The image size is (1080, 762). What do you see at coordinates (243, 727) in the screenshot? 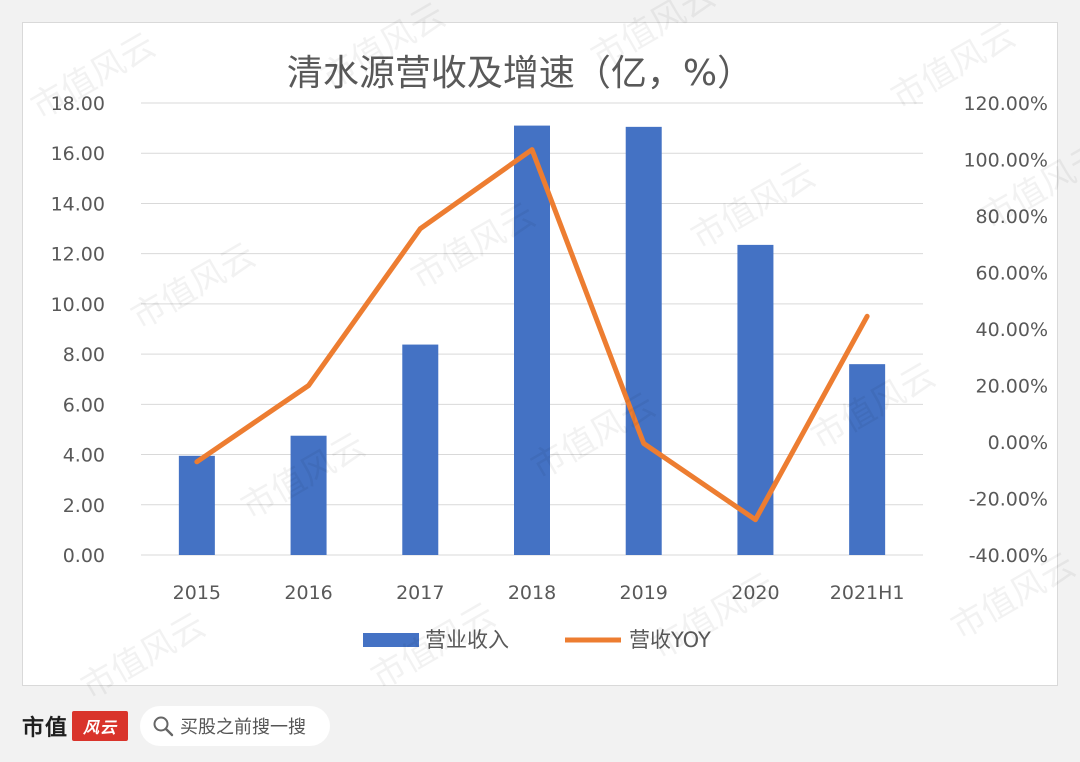
I see `search-text: 买股之前搜一搜` at bounding box center [243, 727].